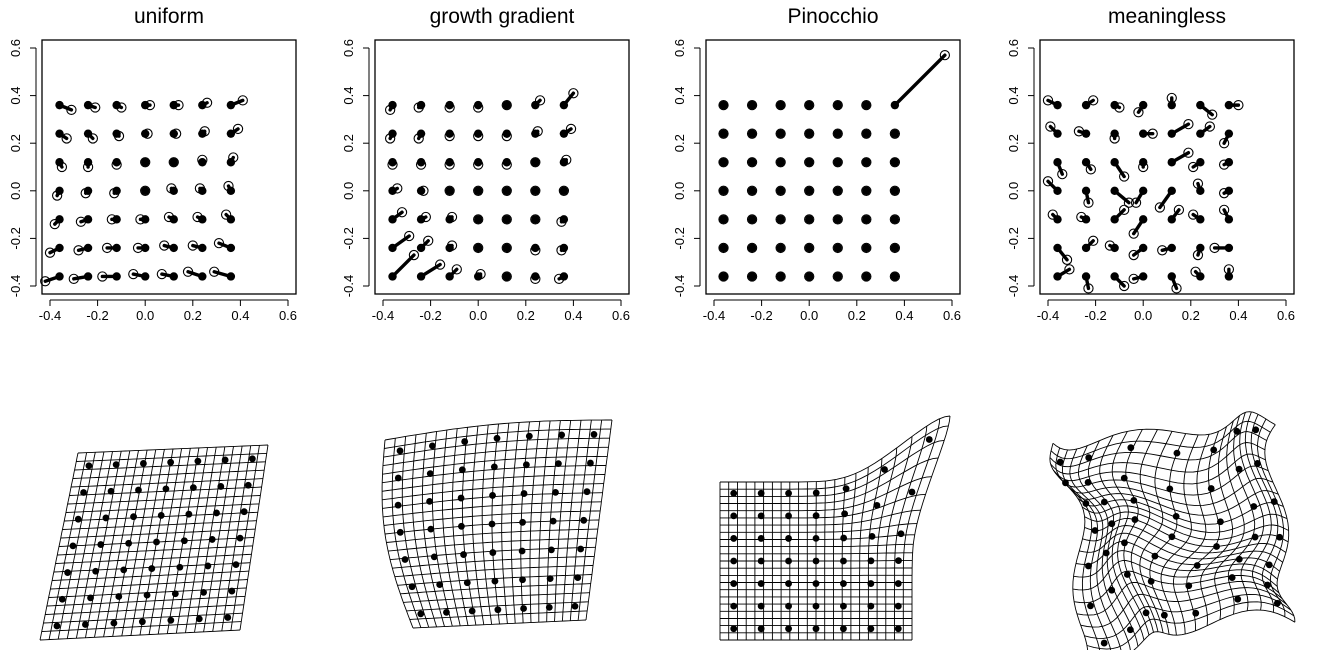 The width and height of the screenshot is (1320, 650). What do you see at coordinates (169, 16) in the screenshot?
I see `panel-title: uniform` at bounding box center [169, 16].